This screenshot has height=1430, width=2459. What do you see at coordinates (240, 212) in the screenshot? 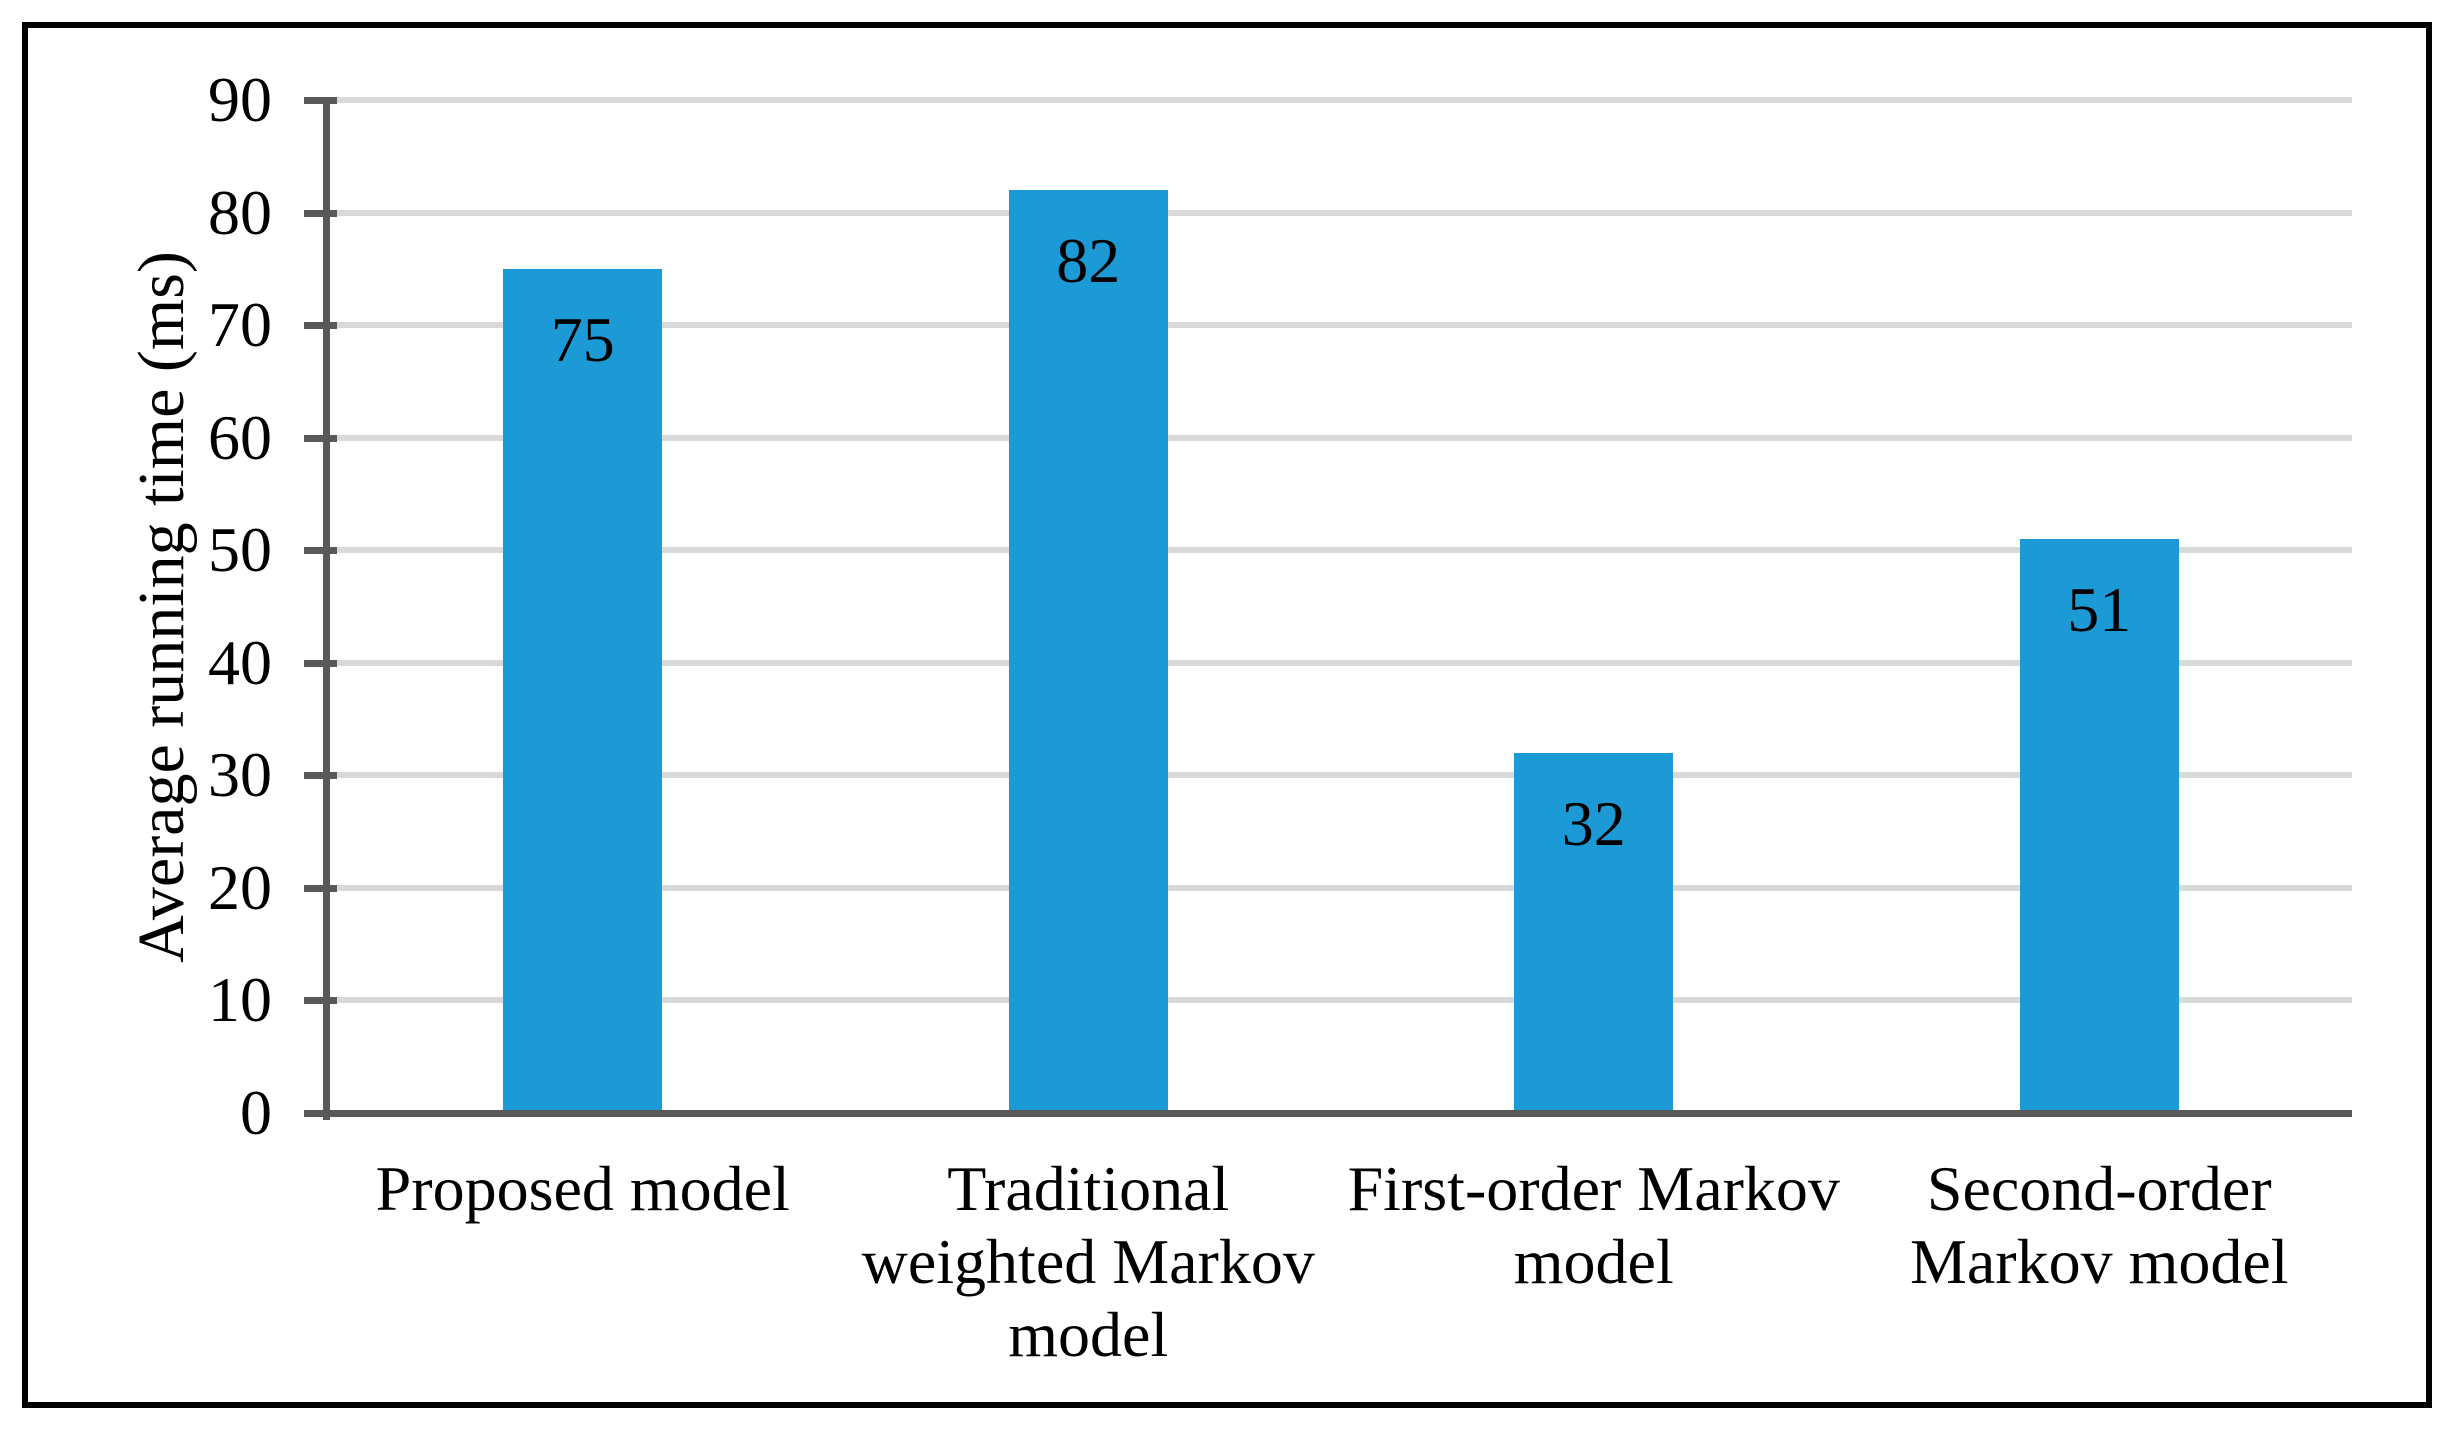
I see `y-tick-label: 80` at bounding box center [240, 212].